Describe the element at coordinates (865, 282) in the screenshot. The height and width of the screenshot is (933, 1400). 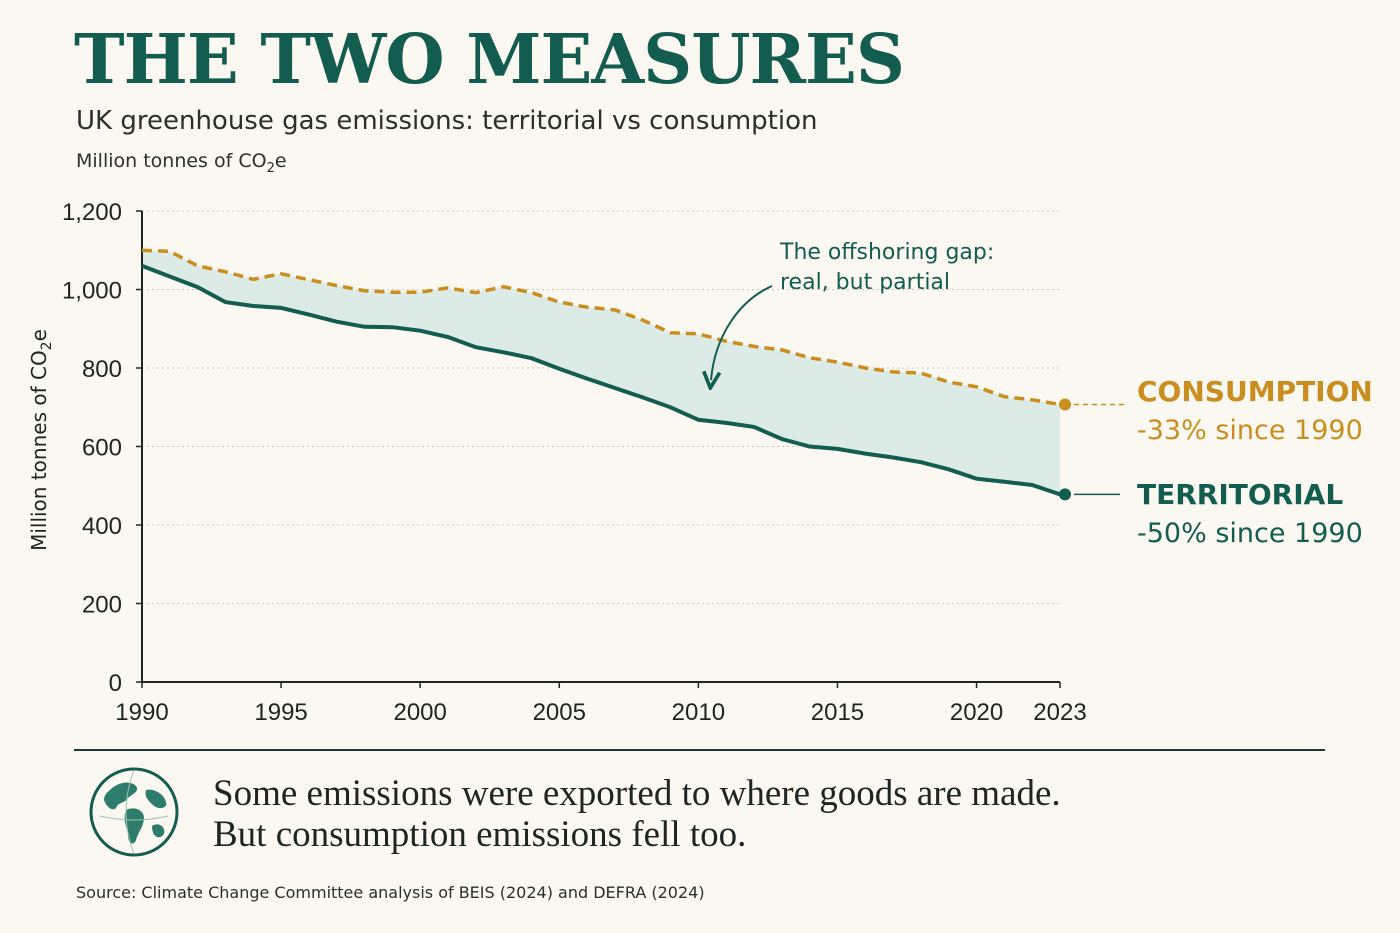
I see `annotation-line-2: real, but partial` at that location.